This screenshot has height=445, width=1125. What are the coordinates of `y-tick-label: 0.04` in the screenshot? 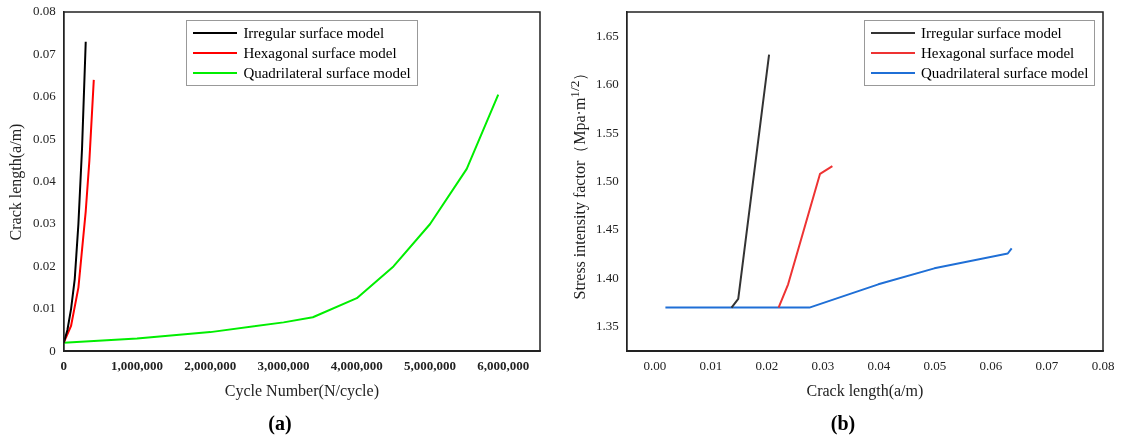 It's located at (45, 181).